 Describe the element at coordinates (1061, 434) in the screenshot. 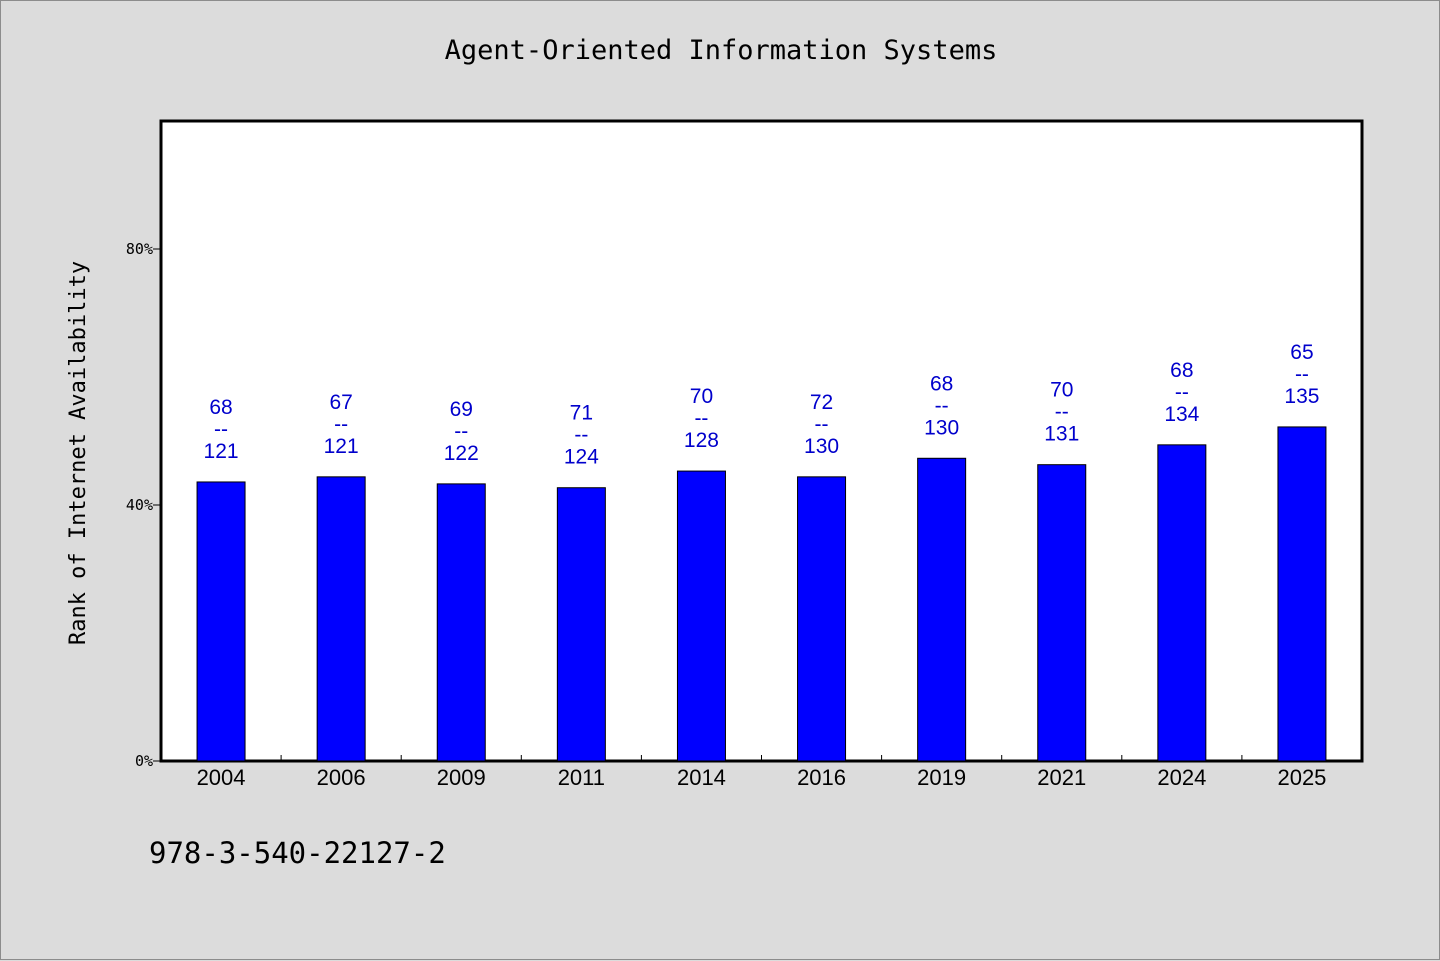

I see `bar-label-total: 131` at that location.